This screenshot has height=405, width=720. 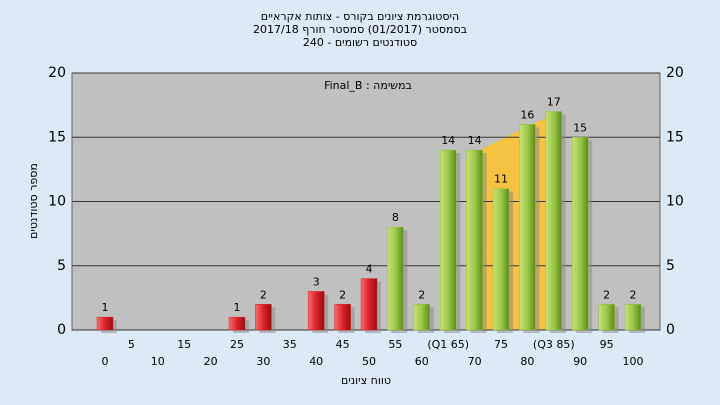 I want to click on x-tick-label: 50, so click(x=369, y=361).